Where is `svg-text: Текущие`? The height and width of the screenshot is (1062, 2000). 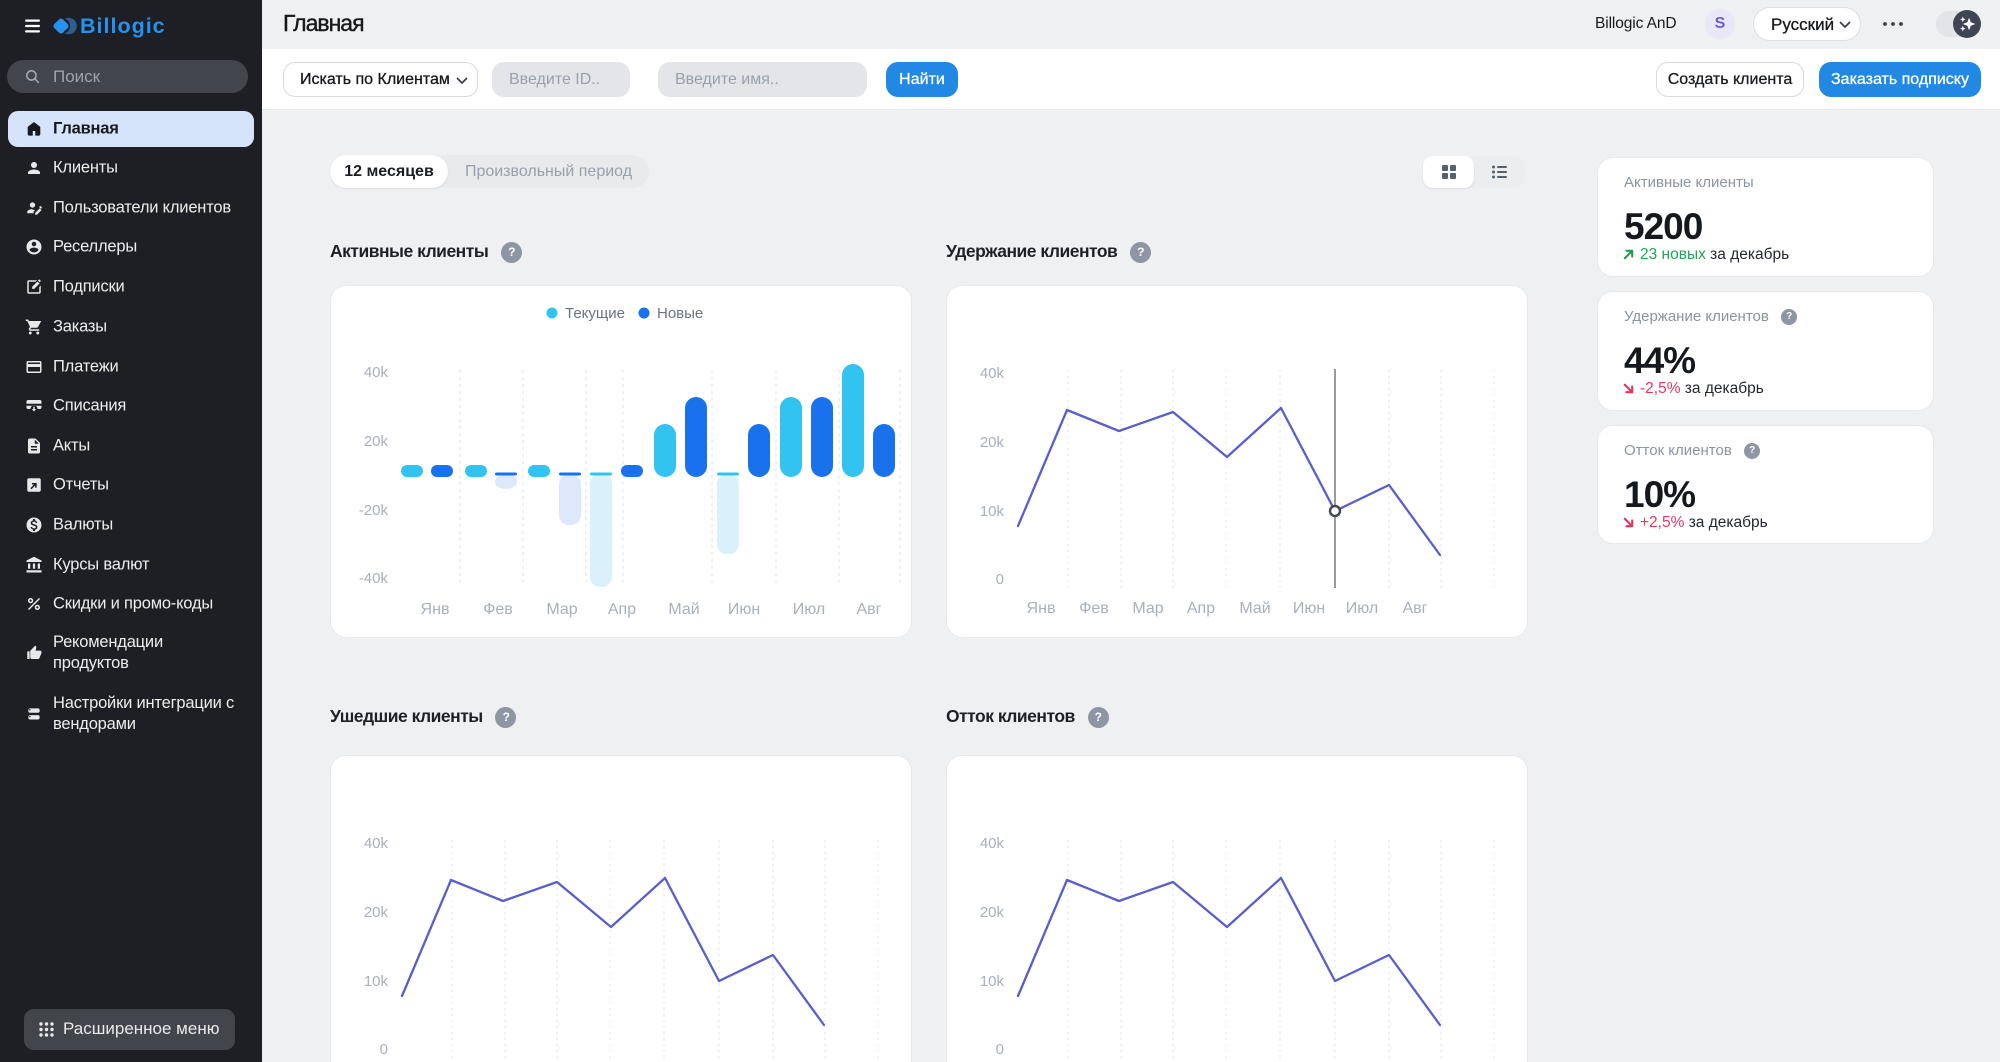
svg-text: Текущие is located at coordinates (595, 313).